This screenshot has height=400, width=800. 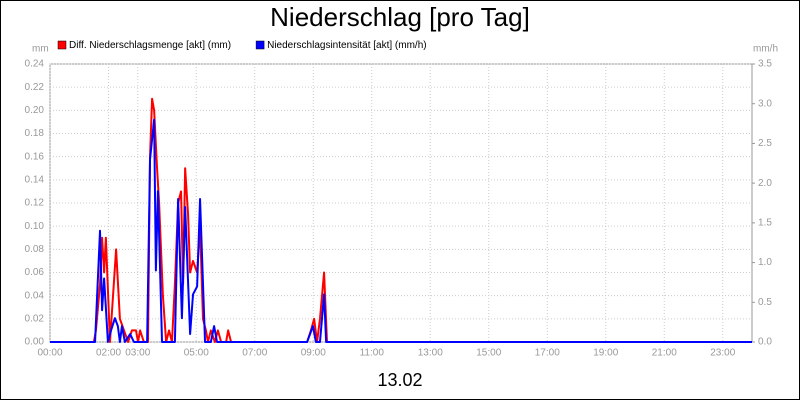 What do you see at coordinates (49, 353) in the screenshot?
I see `x-tick-label: 00:00` at bounding box center [49, 353].